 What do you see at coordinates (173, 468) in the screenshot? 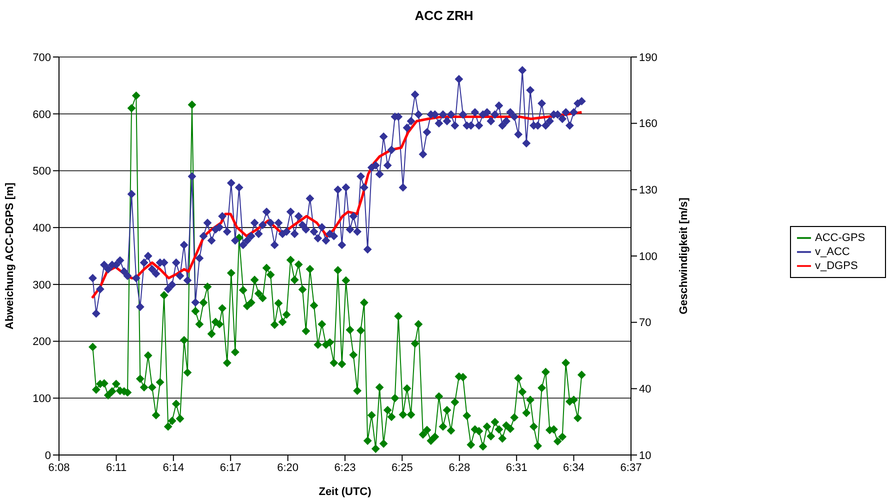
I see `x-tick-label: 6:14` at bounding box center [173, 468].